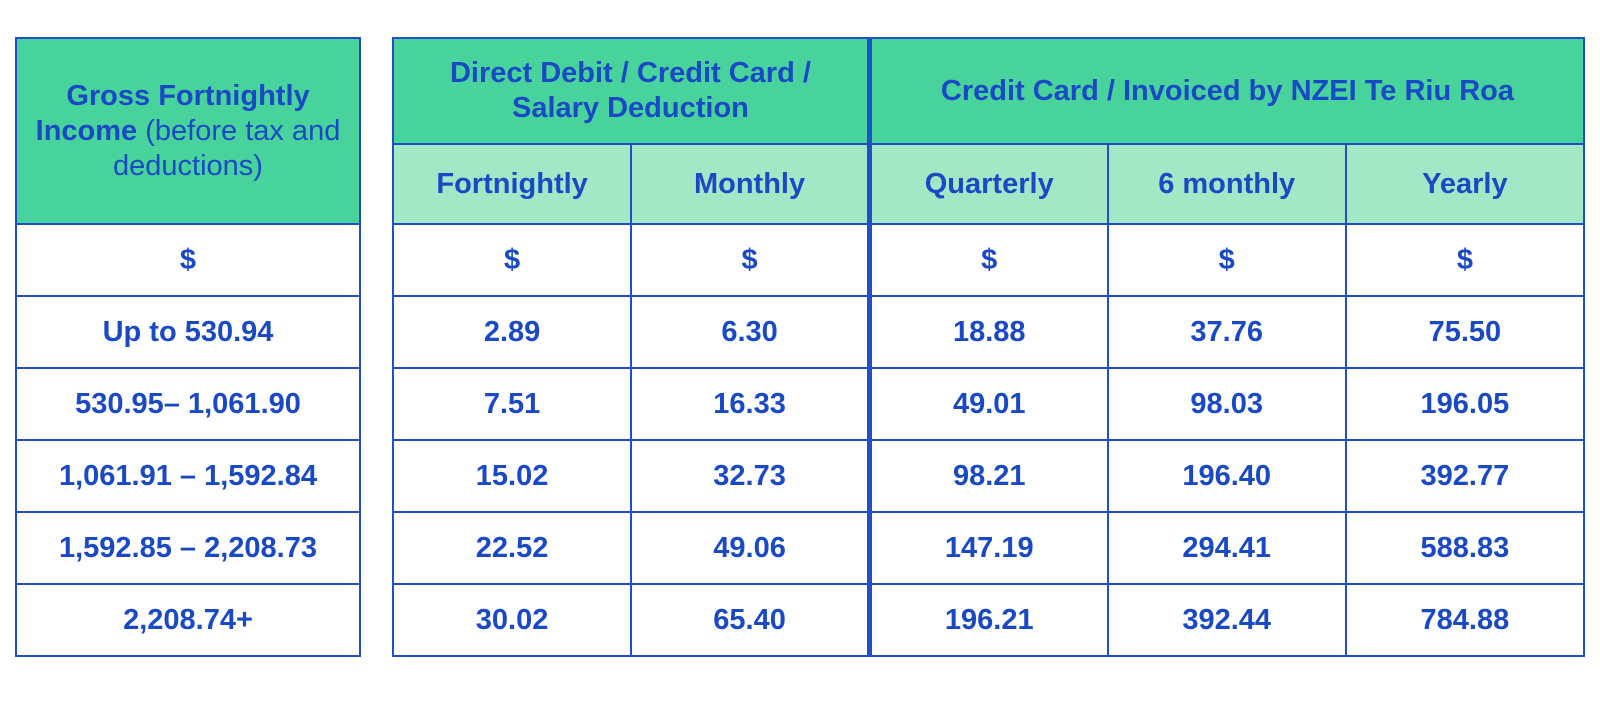  I want to click on income-cell: 530.95– 1,061.90, so click(188, 404).